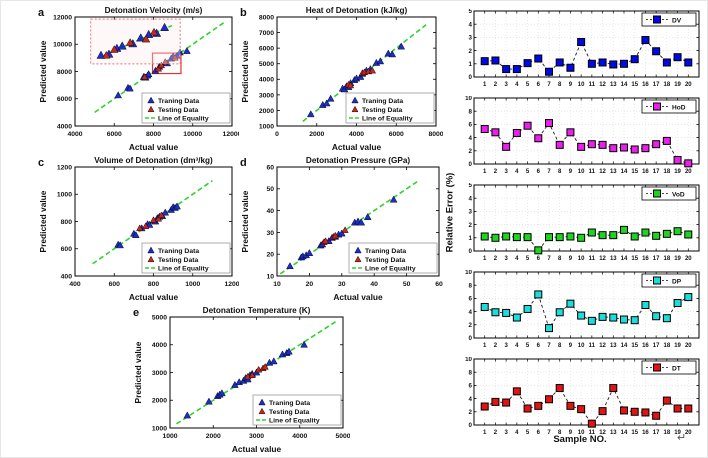 The image size is (708, 458). What do you see at coordinates (580, 226) in the screenshot?
I see `error-panel-vod: 0 1 2 3 4 5 1 2 3 4 5 6 7 8 9 10 11 12 13 14 15 16 17 18 19 20 VoD` at bounding box center [580, 226].